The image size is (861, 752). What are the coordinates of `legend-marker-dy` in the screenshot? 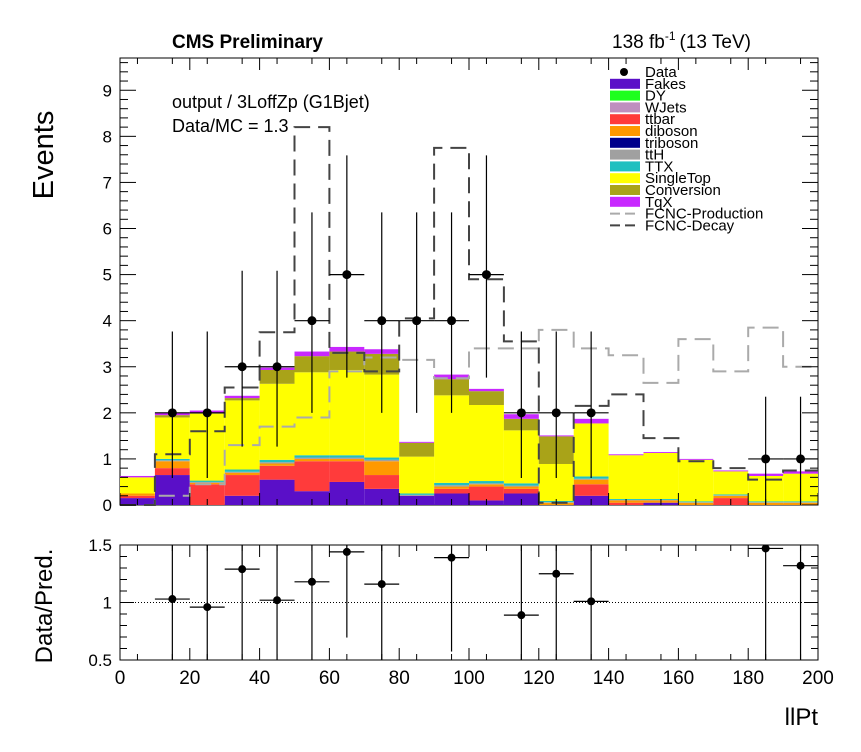 It's located at (625, 95).